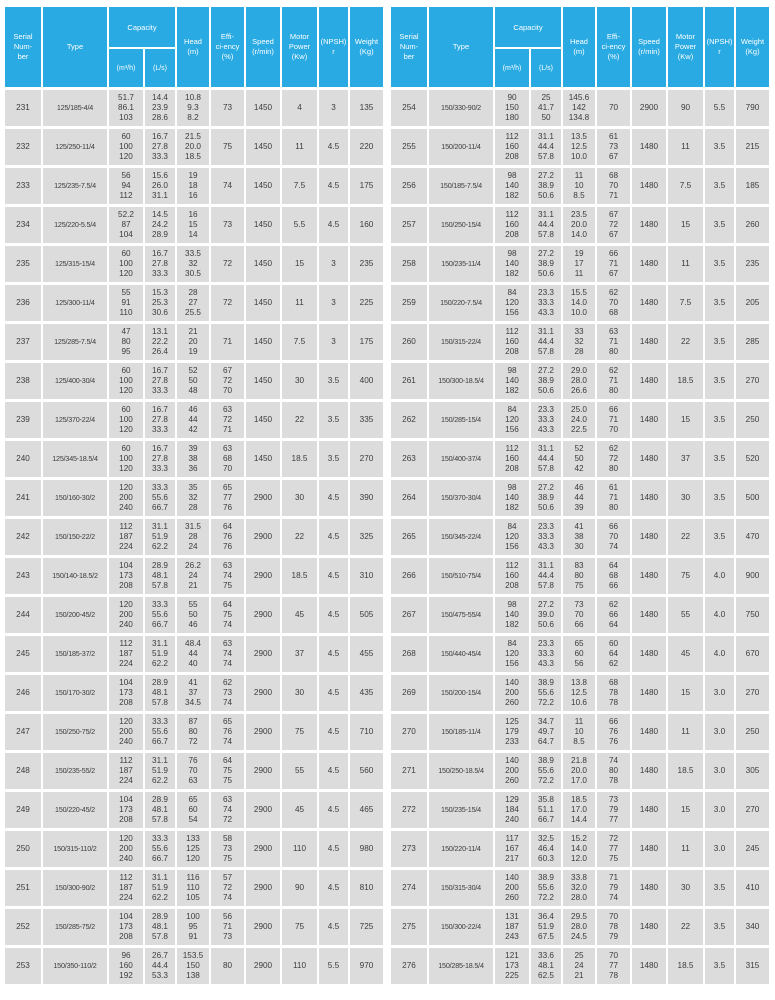  I want to click on npsh-cell: 4.5, so click(333, 732).